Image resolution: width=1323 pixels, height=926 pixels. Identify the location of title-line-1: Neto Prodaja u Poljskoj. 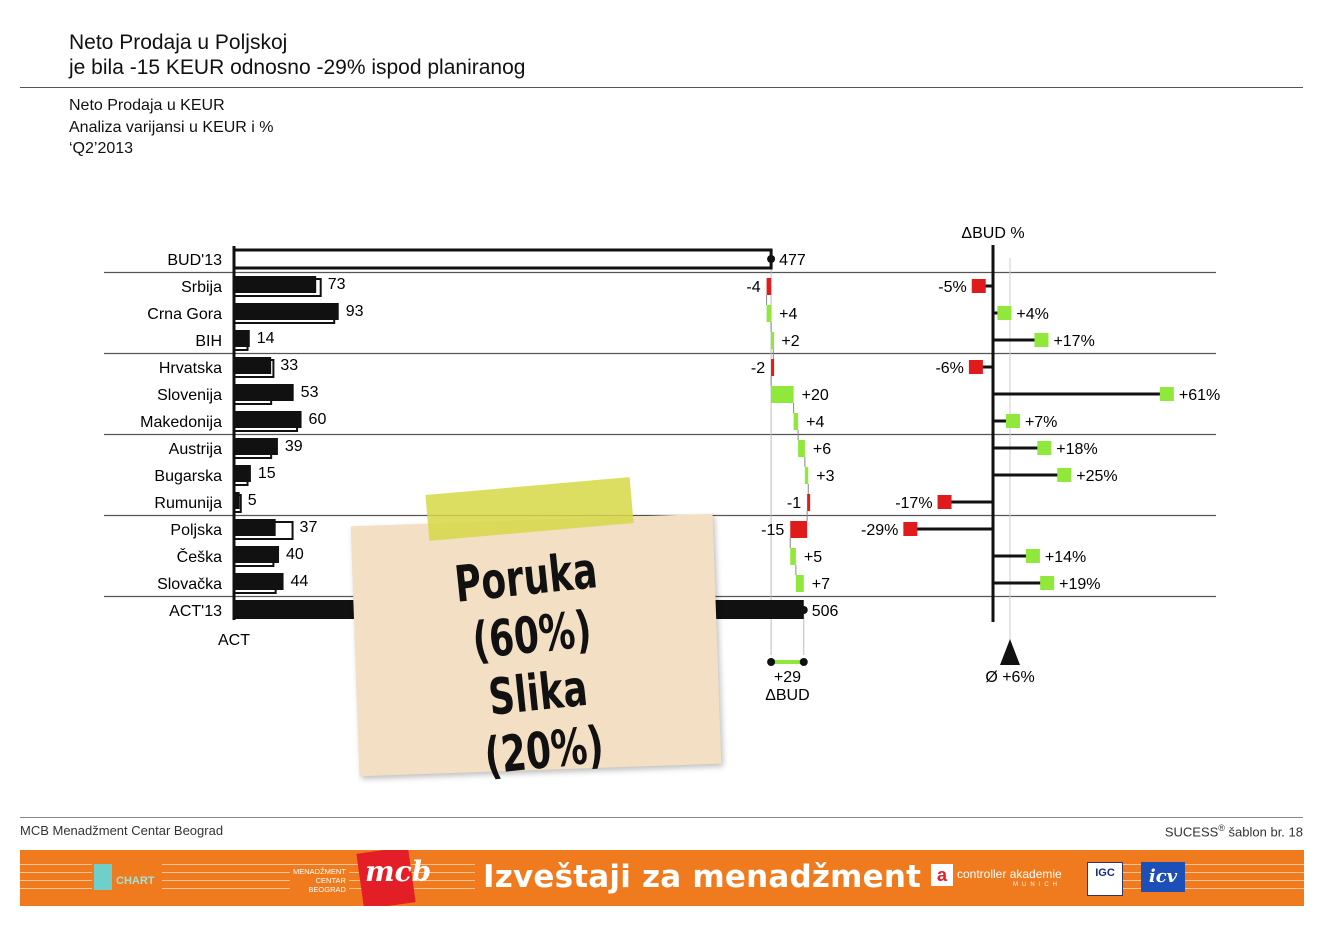
(178, 42).